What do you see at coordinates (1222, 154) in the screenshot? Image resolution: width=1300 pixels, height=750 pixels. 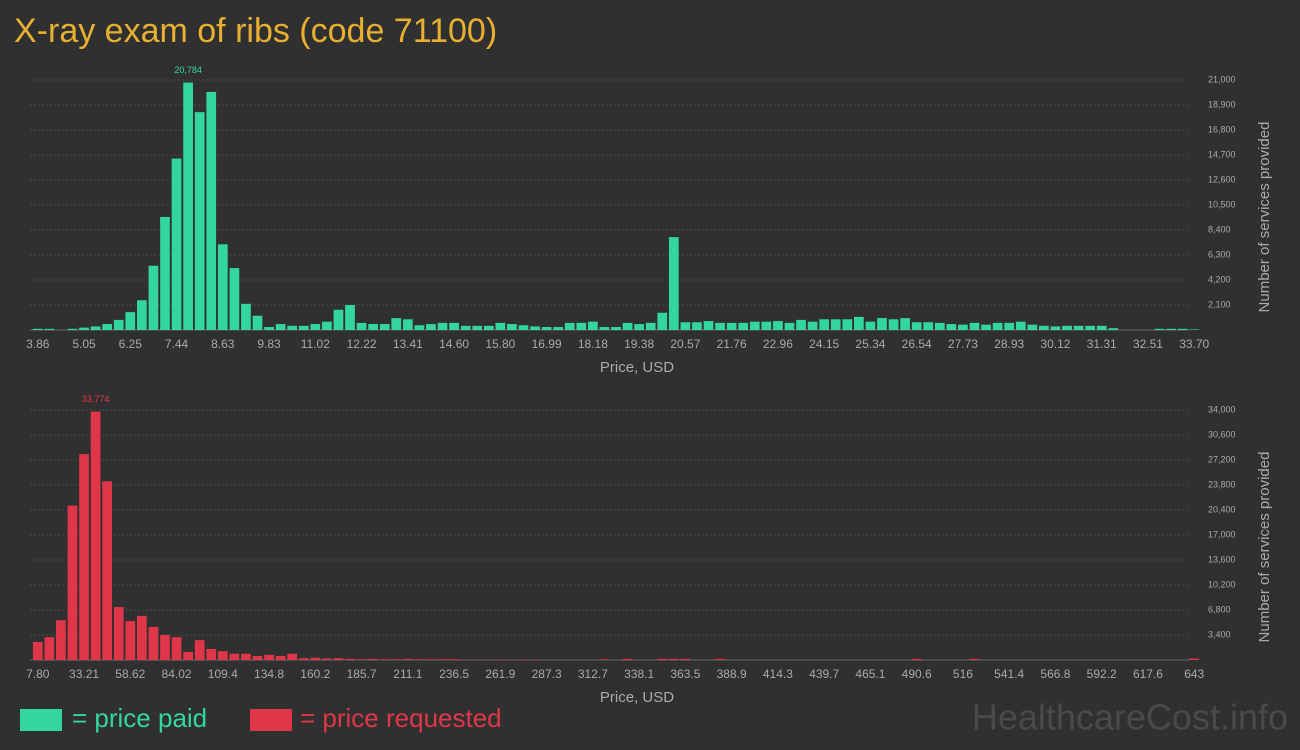 I see `y-tick-label: 14,700` at bounding box center [1222, 154].